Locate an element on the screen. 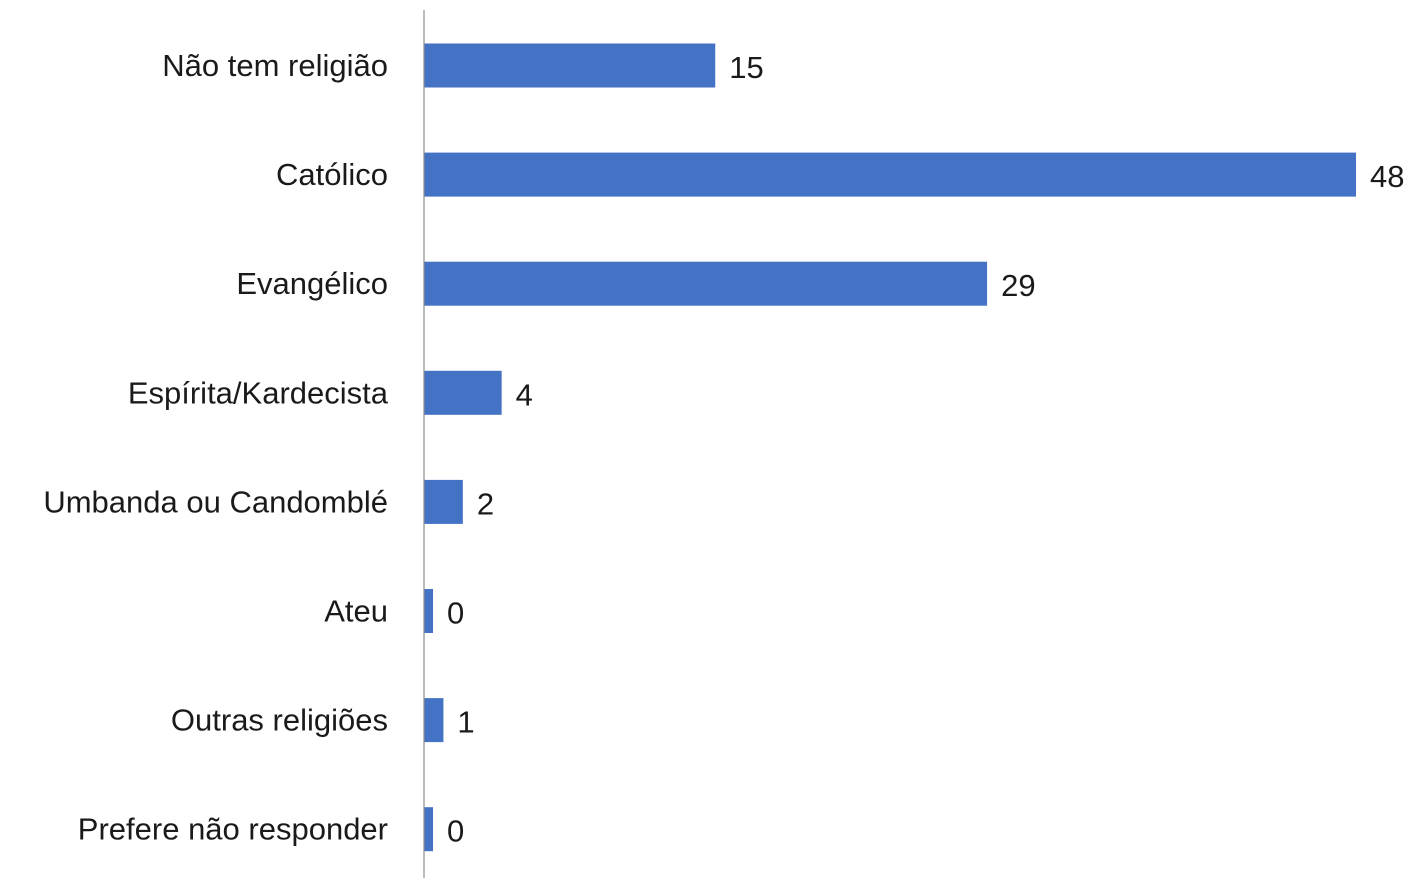 Image resolution: width=1414 pixels, height=878 pixels. category-label: Não tem religião is located at coordinates (275, 65).